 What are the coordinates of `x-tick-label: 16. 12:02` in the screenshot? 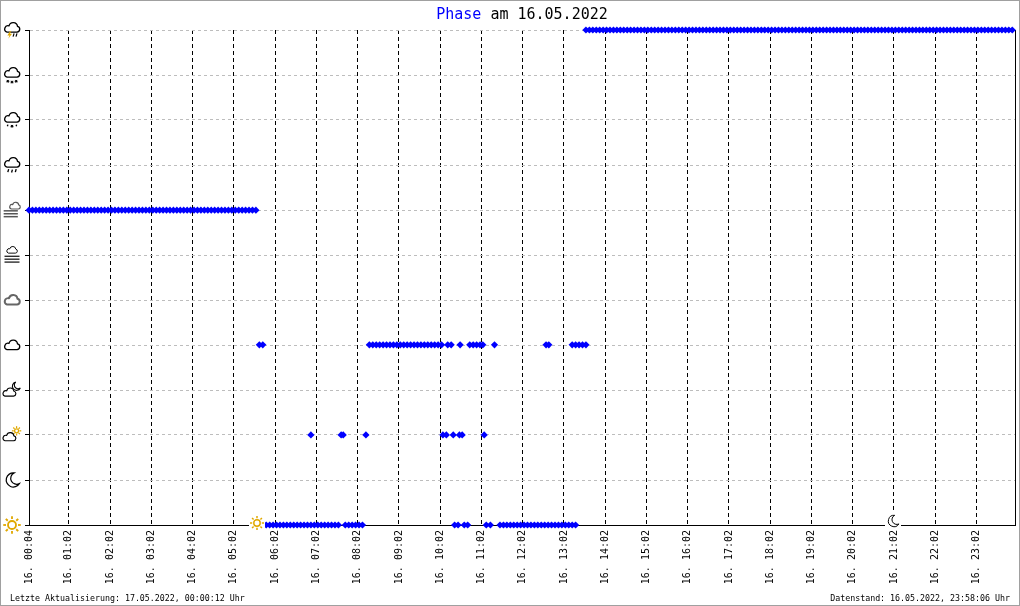 It's located at (522, 557).